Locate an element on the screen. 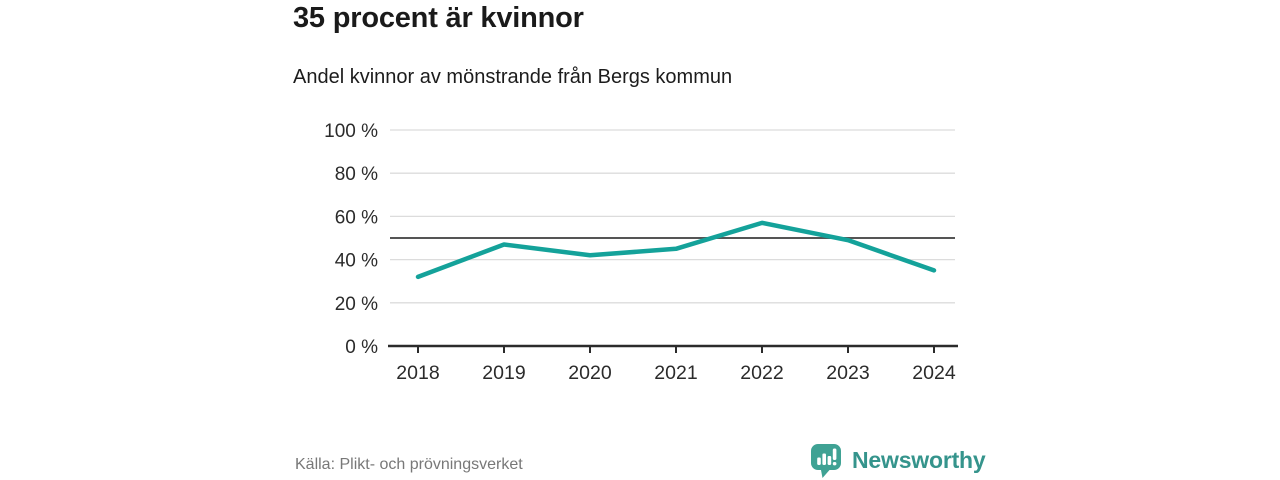  source-attribution: Källa: Plikt- och prövningsverket is located at coordinates (409, 464).